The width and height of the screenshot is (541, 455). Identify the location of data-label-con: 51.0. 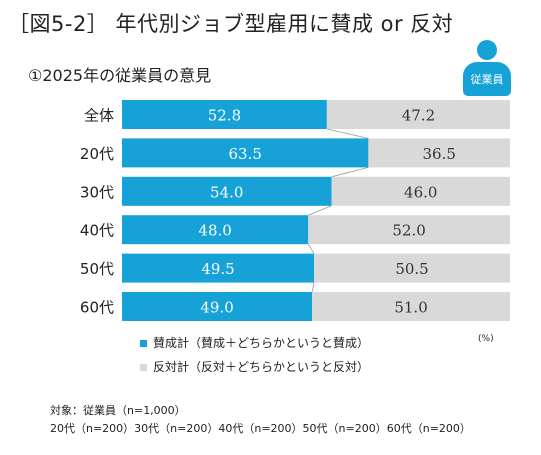
(410, 308).